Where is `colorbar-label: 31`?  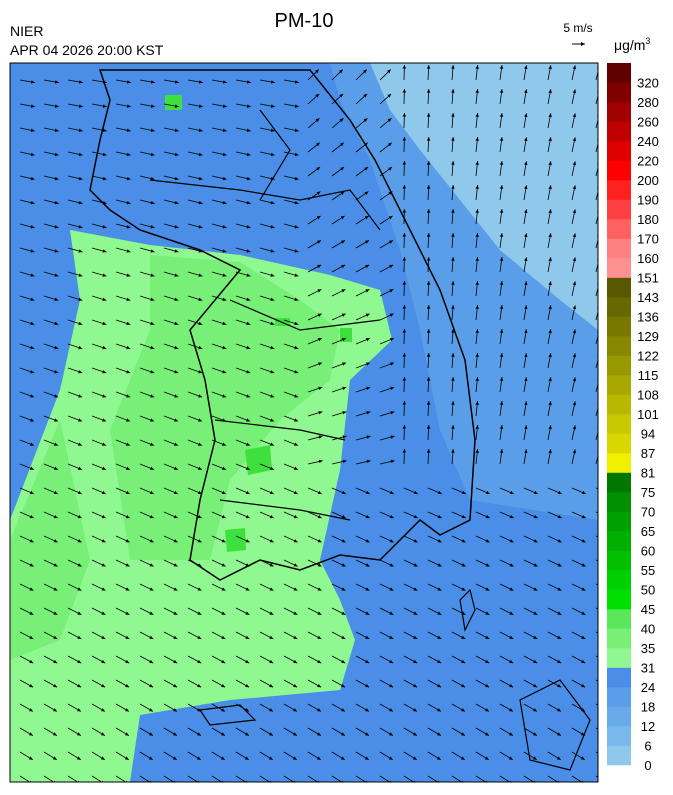
colorbar-label: 31 is located at coordinates (648, 668).